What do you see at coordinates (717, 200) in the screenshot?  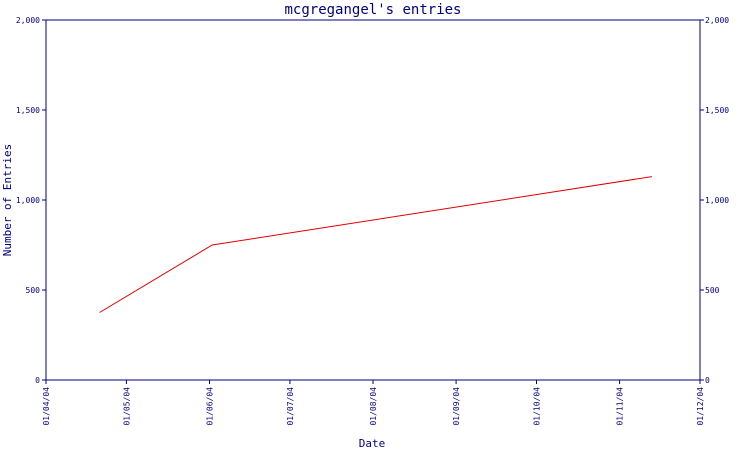 I see `y-tick-label-right: 1,000` at bounding box center [717, 200].